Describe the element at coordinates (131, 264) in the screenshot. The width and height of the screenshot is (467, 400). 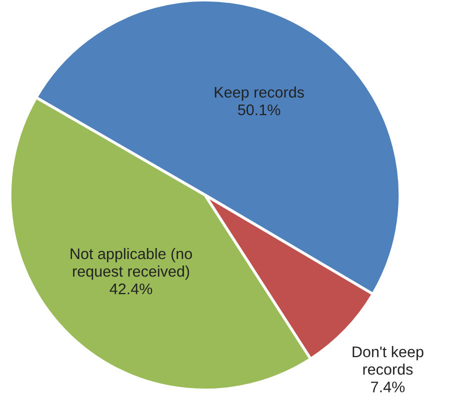
I see `slice-label: Not applicable (no request received)` at that location.